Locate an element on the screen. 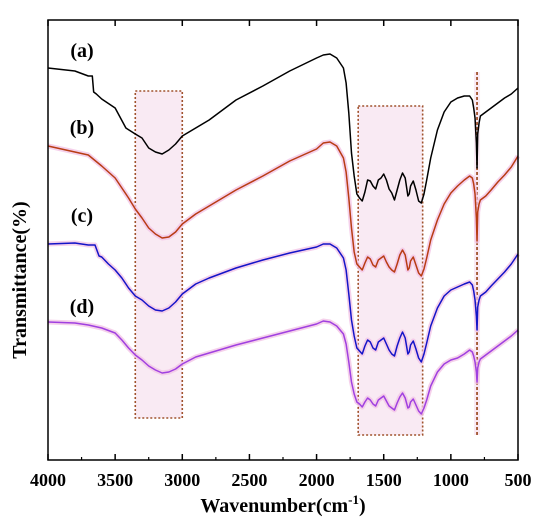 The height and width of the screenshot is (529, 550). x-tick-label-3000: 3000 is located at coordinates (182, 480).